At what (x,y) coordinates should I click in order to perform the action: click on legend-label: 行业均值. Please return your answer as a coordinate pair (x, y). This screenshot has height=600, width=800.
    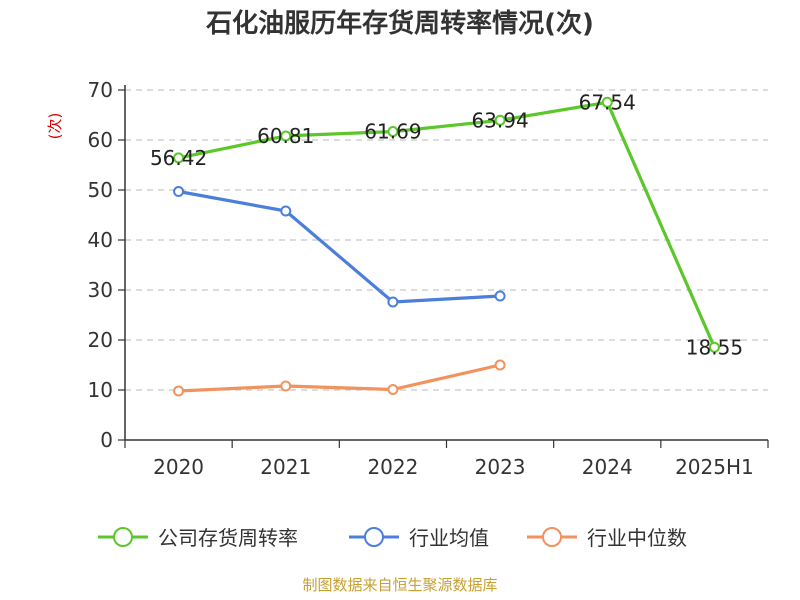
    Looking at the image, I should click on (449, 538).